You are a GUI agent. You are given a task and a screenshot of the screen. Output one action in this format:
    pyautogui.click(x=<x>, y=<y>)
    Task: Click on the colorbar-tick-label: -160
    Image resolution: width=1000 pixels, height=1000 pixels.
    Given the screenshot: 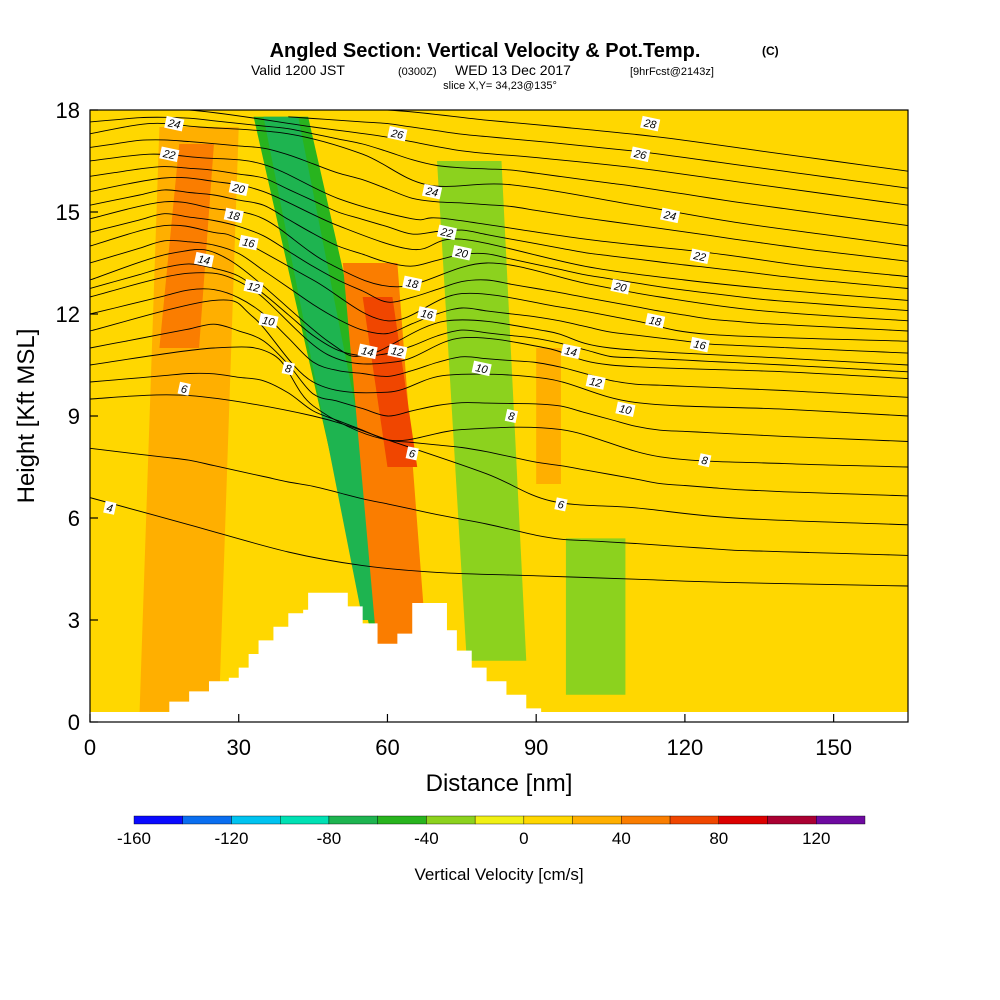 What is the action you would take?
    pyautogui.click(x=134, y=838)
    